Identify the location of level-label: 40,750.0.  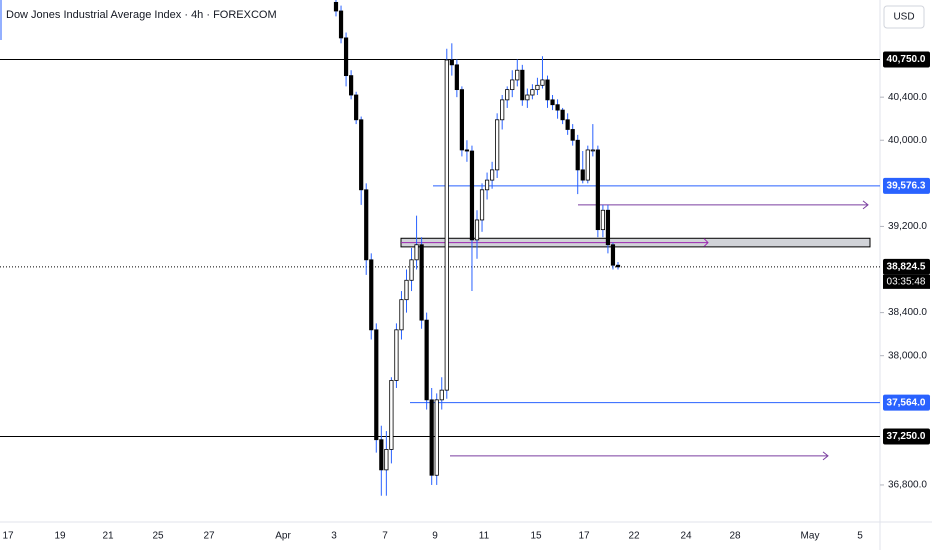
(906, 59).